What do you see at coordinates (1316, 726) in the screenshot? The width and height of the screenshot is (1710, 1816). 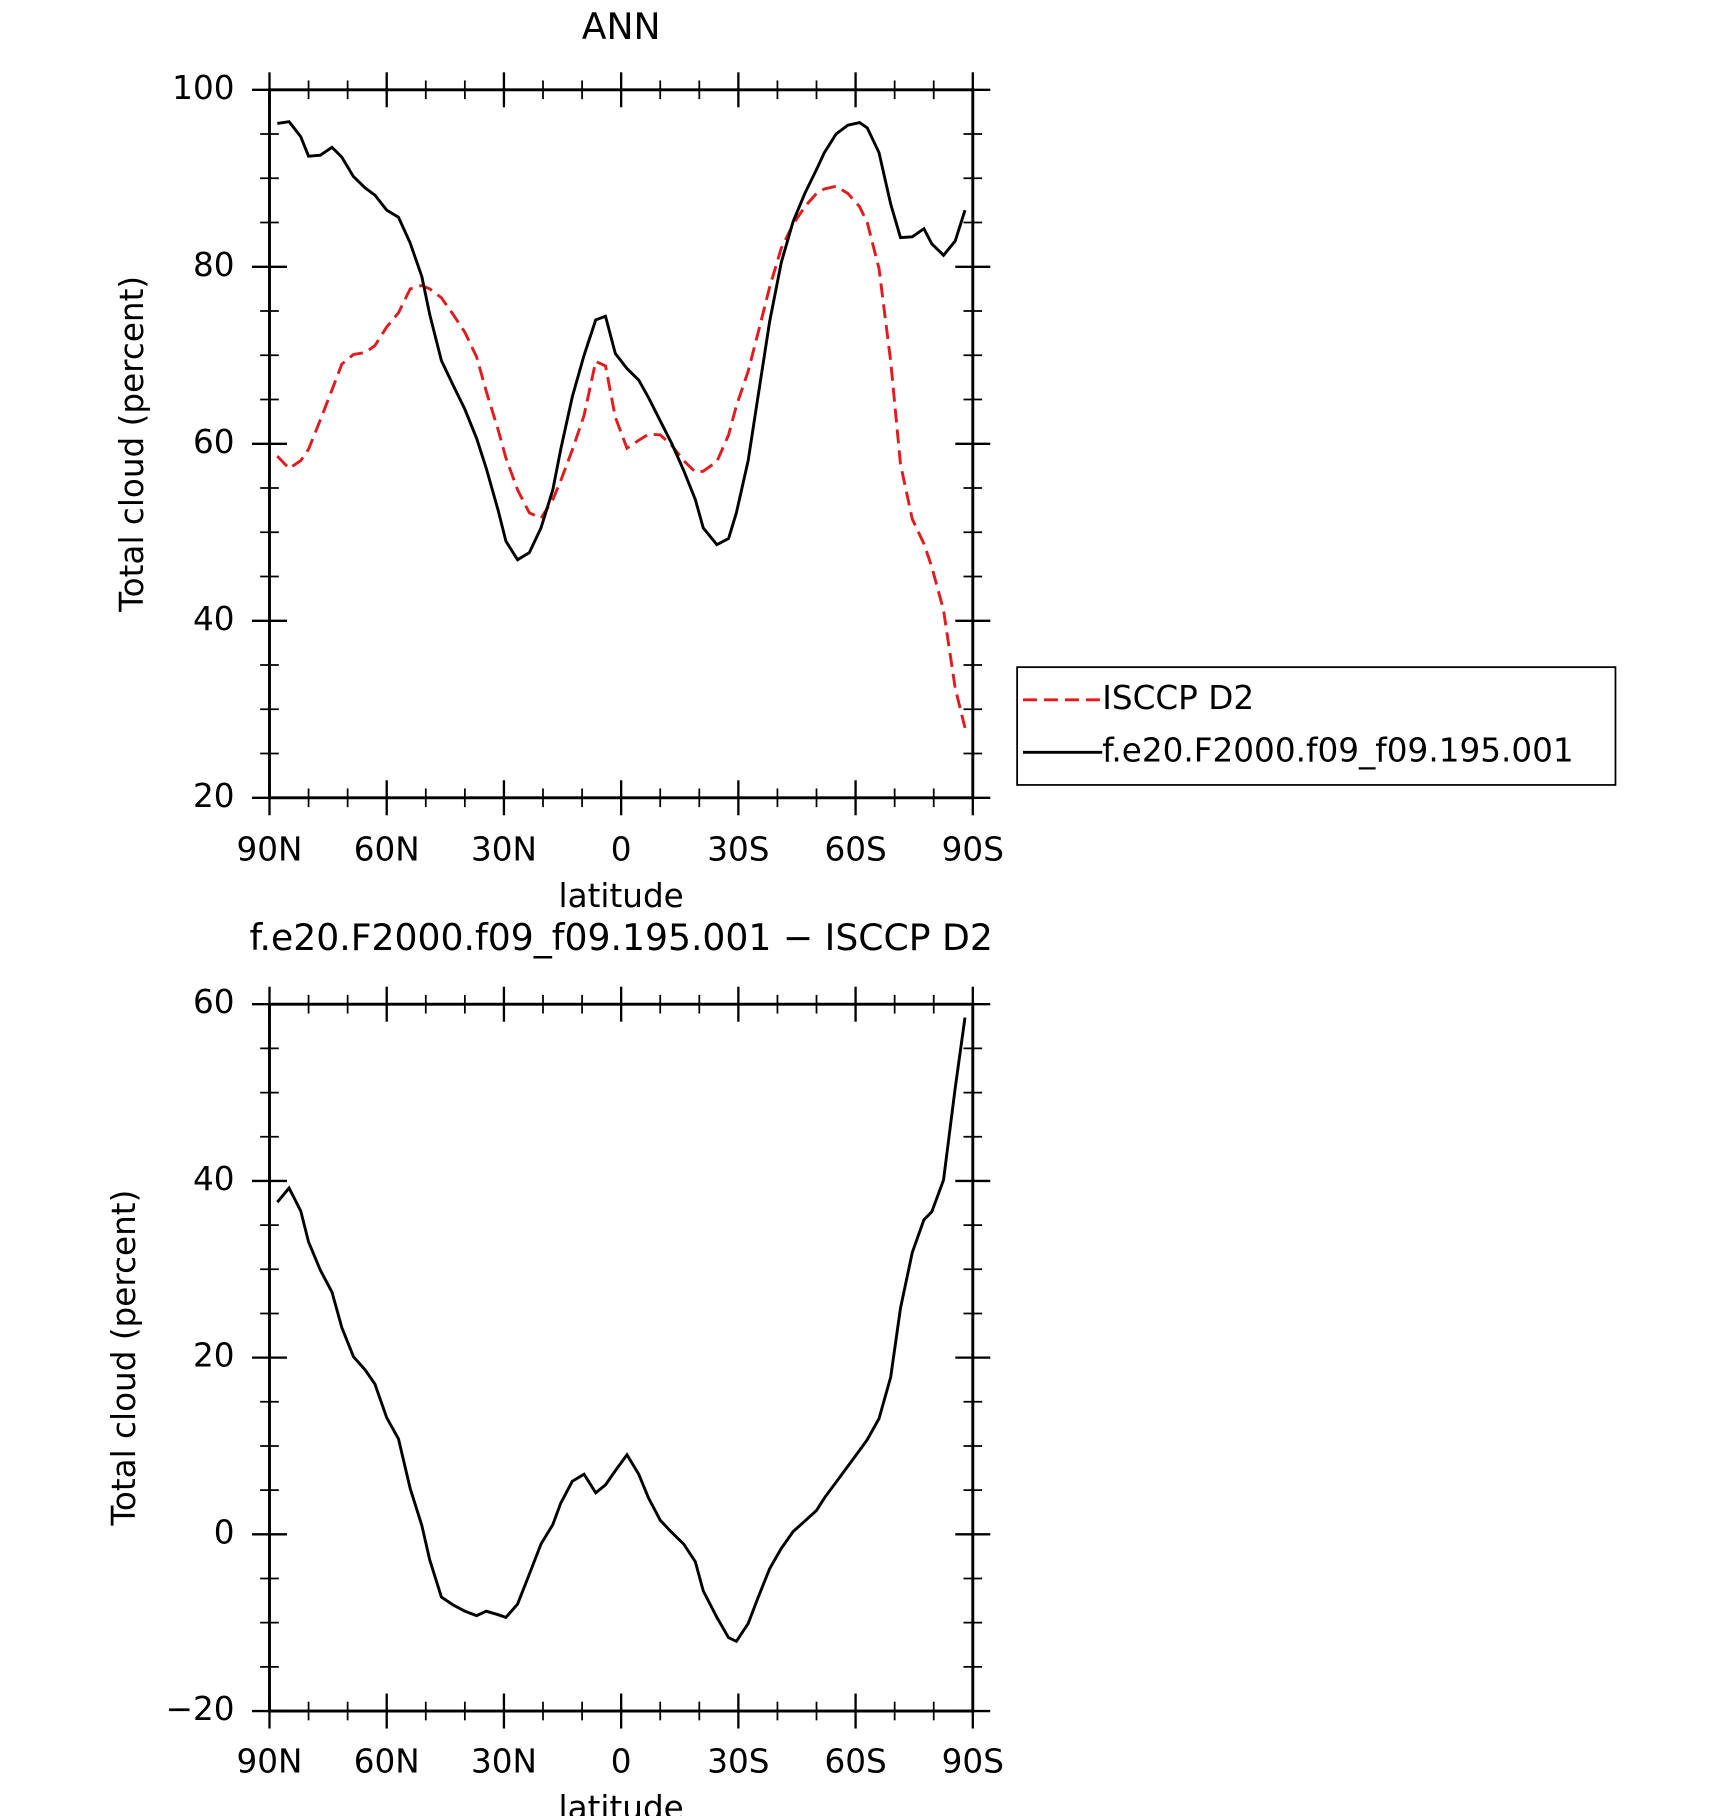 I see `legend-box` at bounding box center [1316, 726].